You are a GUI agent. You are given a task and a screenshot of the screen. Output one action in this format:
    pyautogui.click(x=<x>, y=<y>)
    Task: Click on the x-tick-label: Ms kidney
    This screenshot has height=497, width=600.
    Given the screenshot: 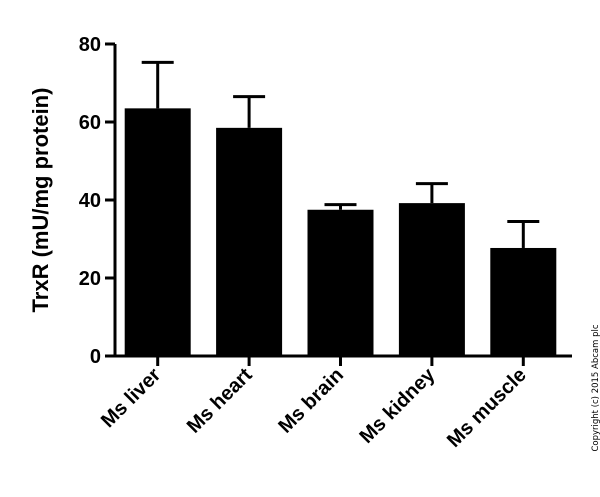 What is the action you would take?
    pyautogui.click(x=397, y=405)
    